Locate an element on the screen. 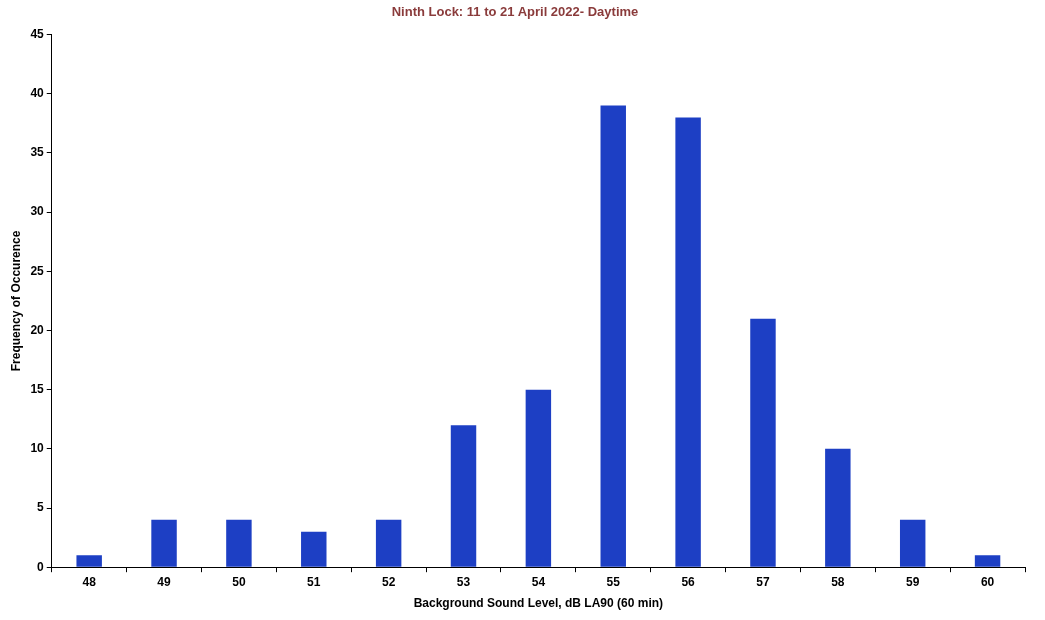 The width and height of the screenshot is (1045, 620). x-tick-label: 54 is located at coordinates (538, 581).